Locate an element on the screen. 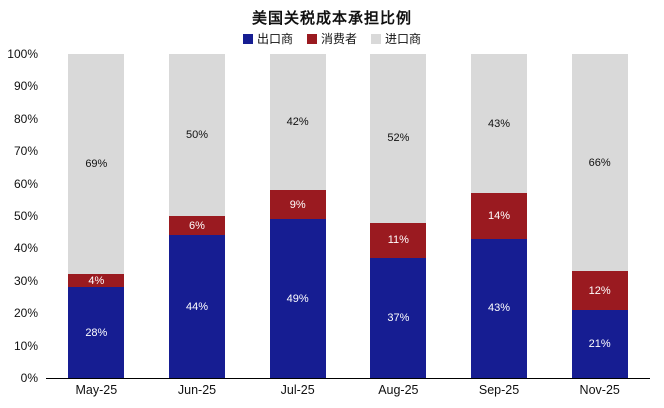 Image resolution: width=664 pixels, height=408 pixels. bar-segment-消费者: 11% is located at coordinates (398, 240).